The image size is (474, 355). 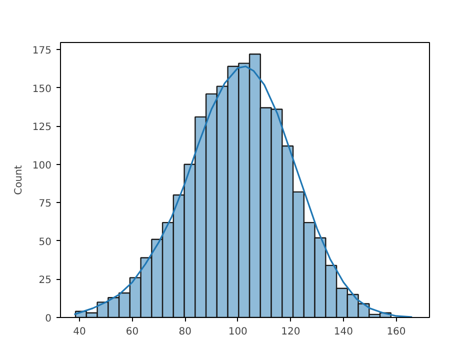 I want to click on y-tick-label: 0, so click(x=48, y=319).